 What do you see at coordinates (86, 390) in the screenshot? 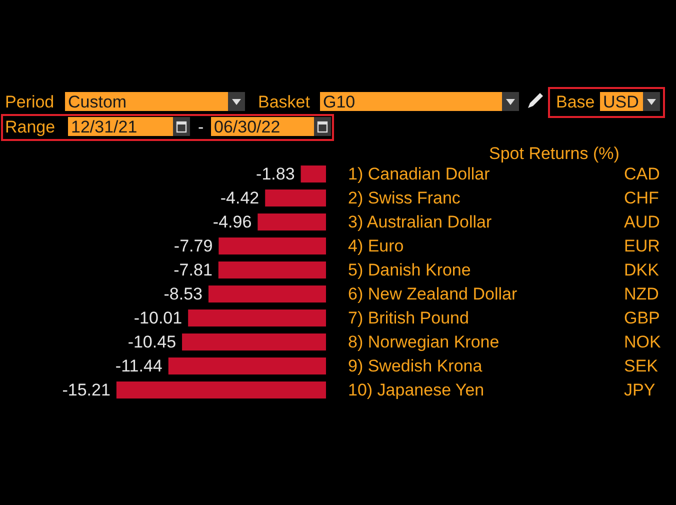
I see `data-label: -15.21` at bounding box center [86, 390].